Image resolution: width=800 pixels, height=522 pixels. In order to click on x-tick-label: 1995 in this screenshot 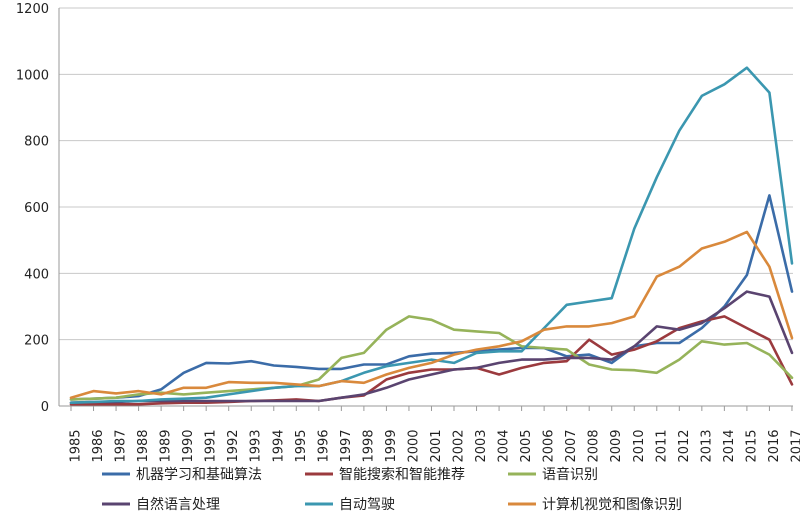, I will do `click(301, 445)`.